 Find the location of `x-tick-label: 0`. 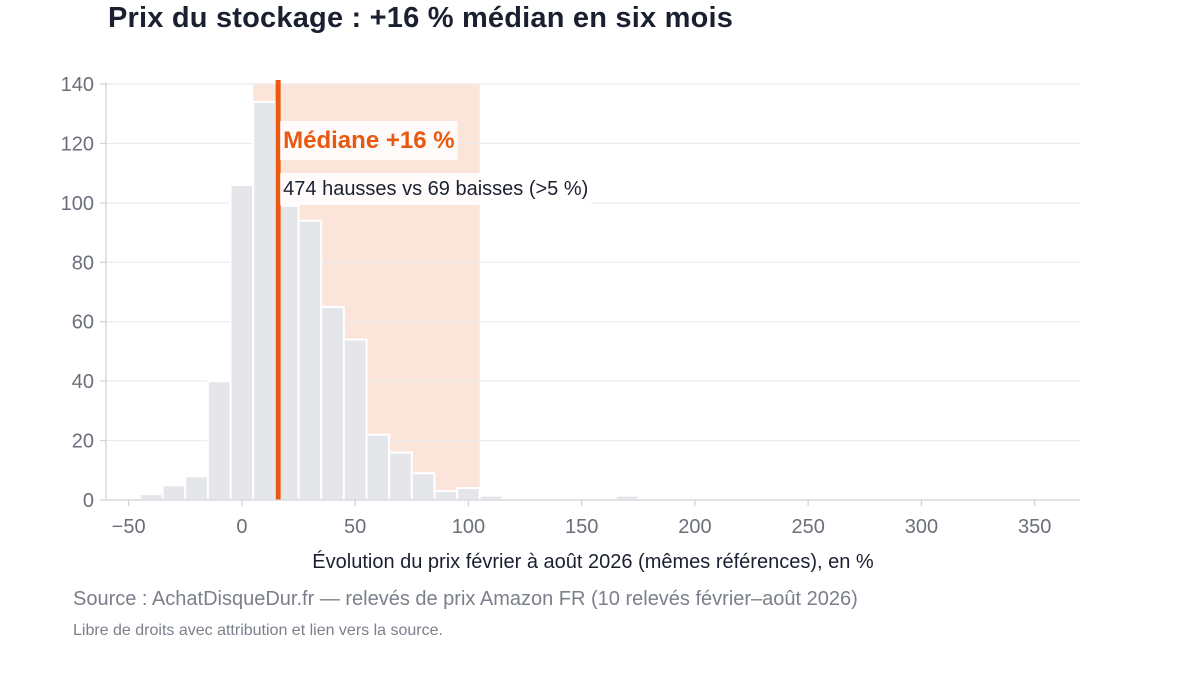

x-tick-label: 0 is located at coordinates (241, 527).